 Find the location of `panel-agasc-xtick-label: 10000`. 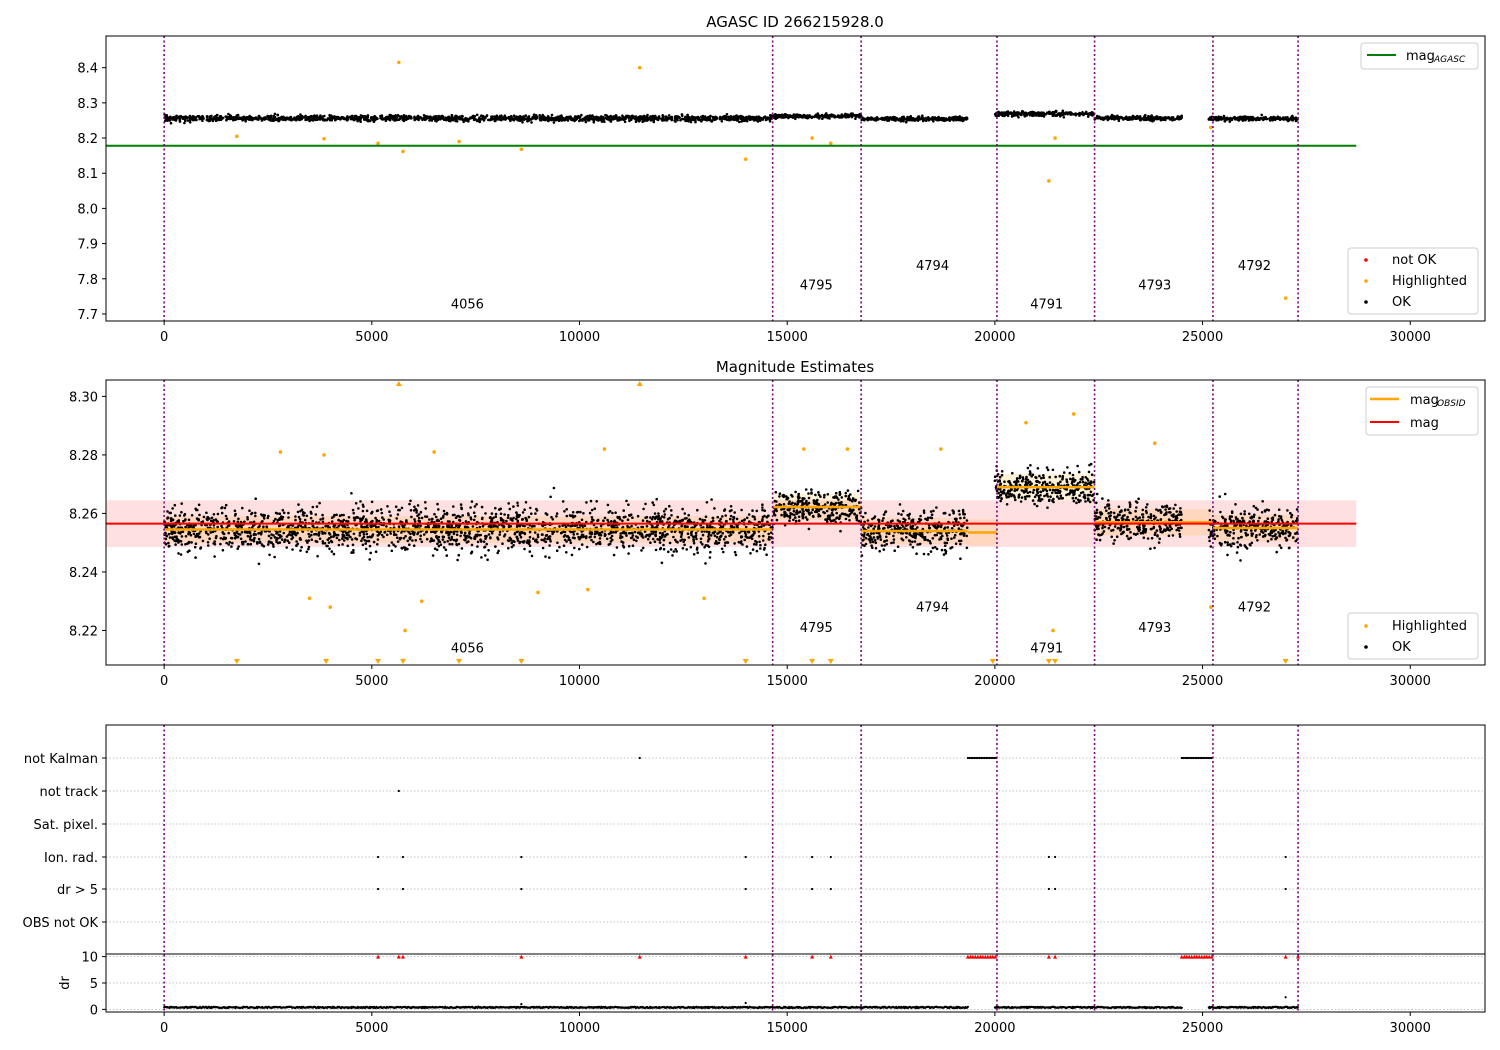

panel-agasc-xtick-label: 10000 is located at coordinates (579, 337).